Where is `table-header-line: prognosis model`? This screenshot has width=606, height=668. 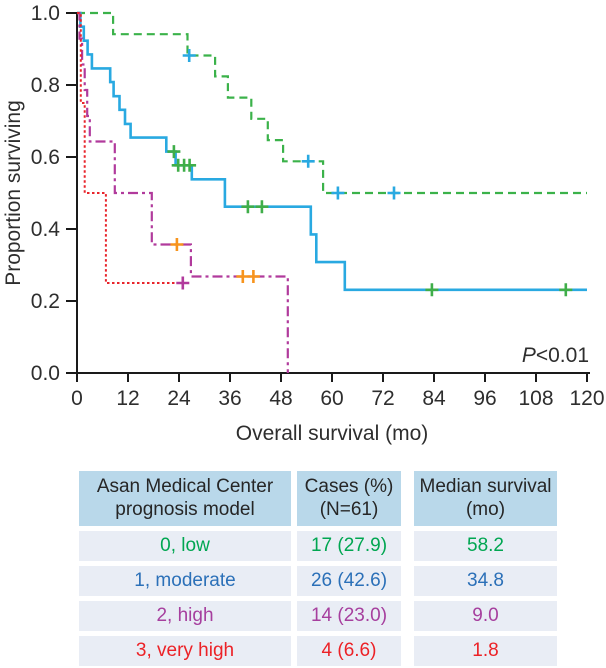 table-header-line: prognosis model is located at coordinates (185, 509).